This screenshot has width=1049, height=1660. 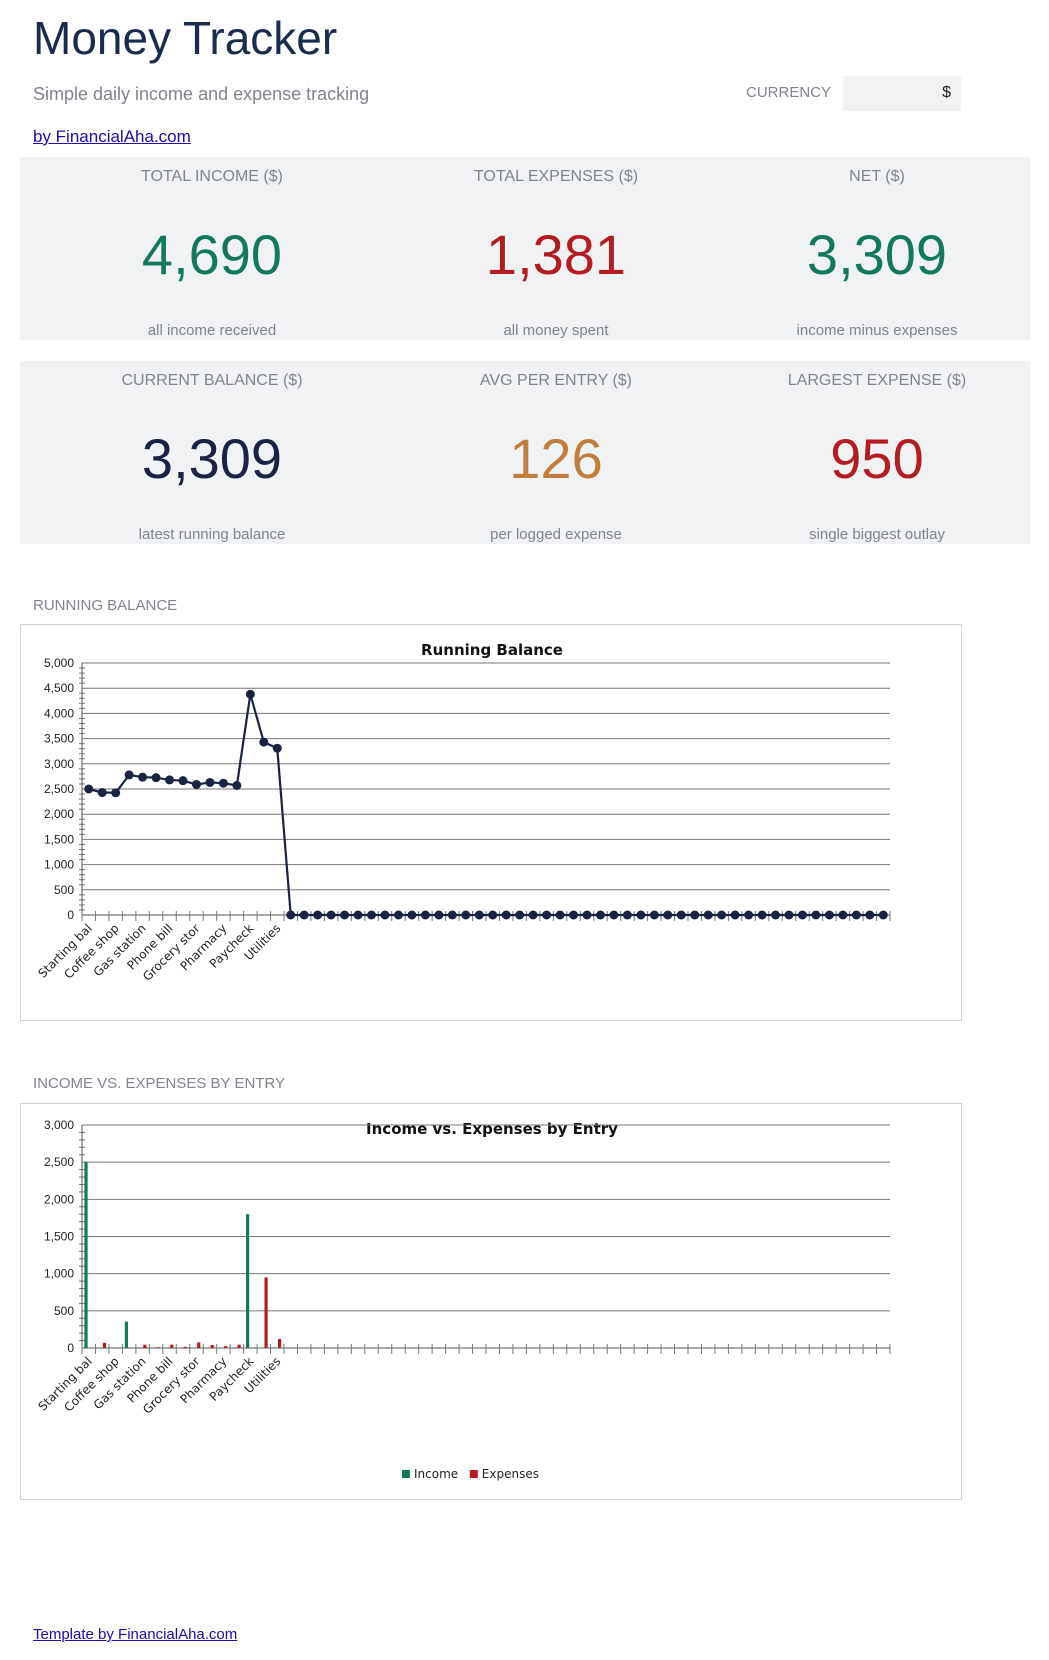 I want to click on kpi-label: AVG PER ENTRY ($), so click(x=556, y=380).